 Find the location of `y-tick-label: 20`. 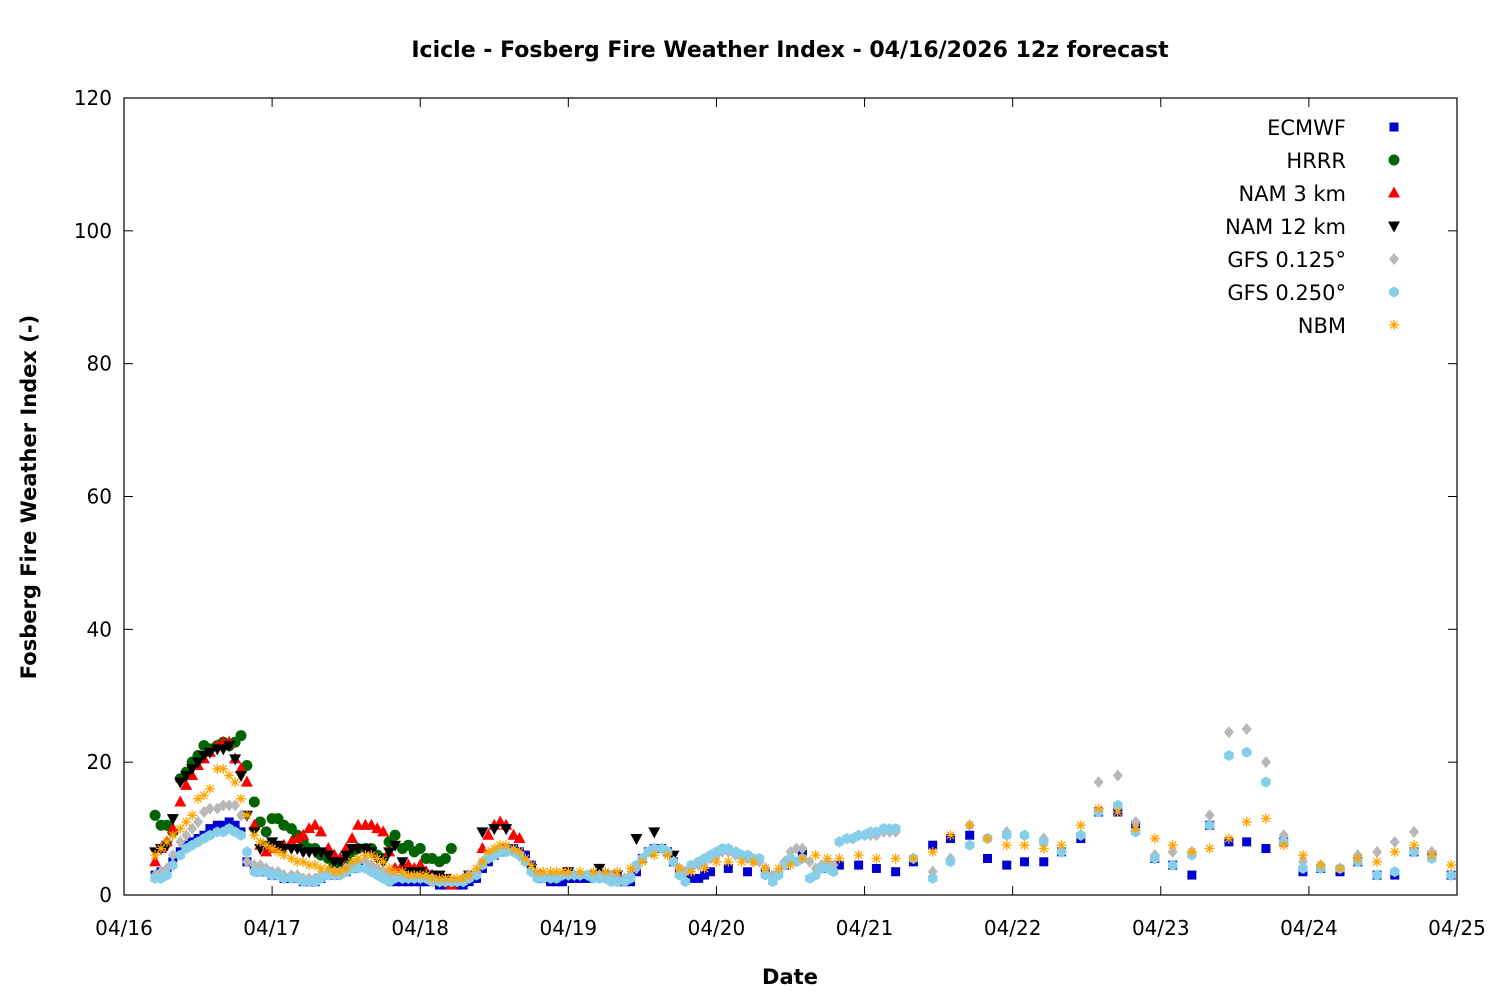

y-tick-label: 20 is located at coordinates (99, 762).